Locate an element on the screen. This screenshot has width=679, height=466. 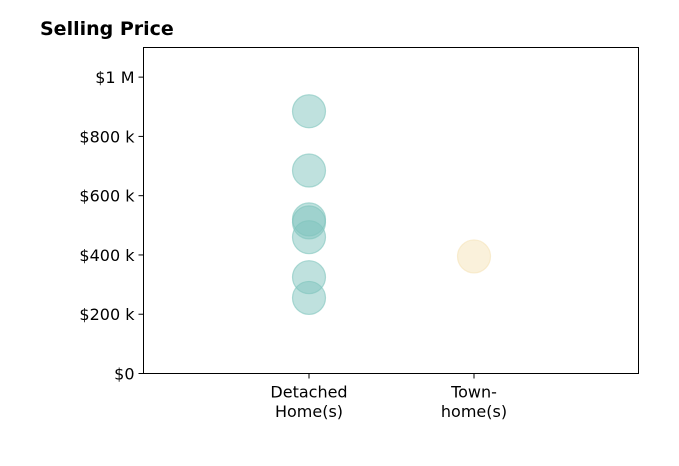
y-axis: $0 $200 k $400 k $600 k $800 k $1 M is located at coordinates (111, 226).